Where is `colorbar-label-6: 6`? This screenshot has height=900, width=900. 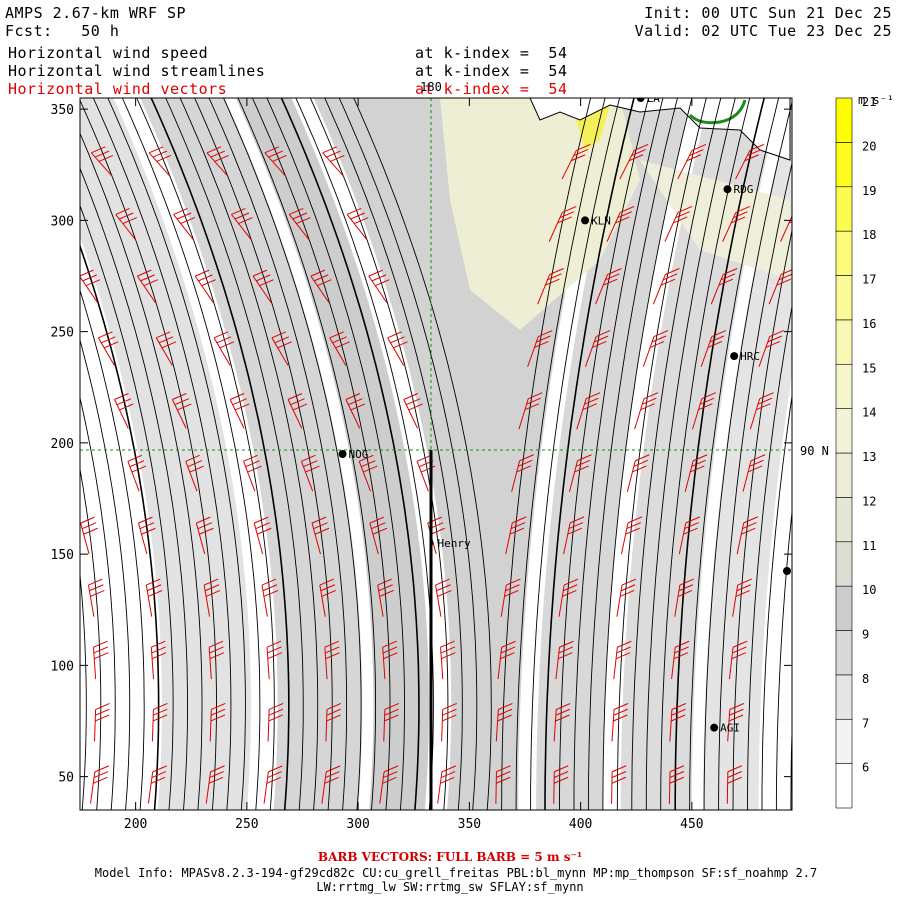 colorbar-label-6: 6 is located at coordinates (865, 768).